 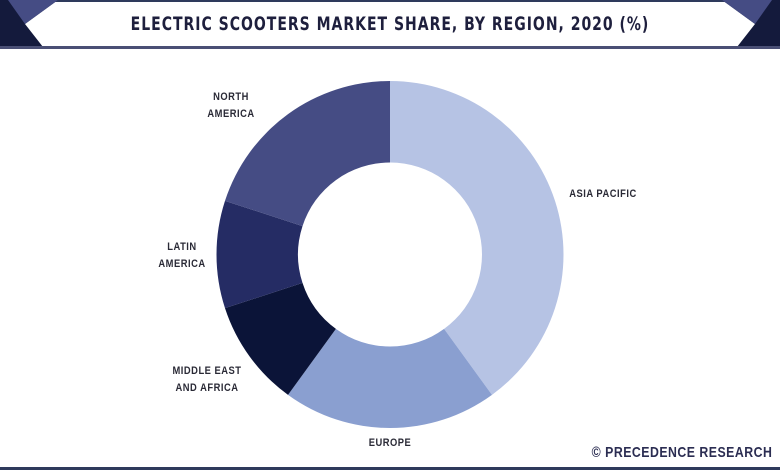 I want to click on header-decoration, so click(x=390, y=24).